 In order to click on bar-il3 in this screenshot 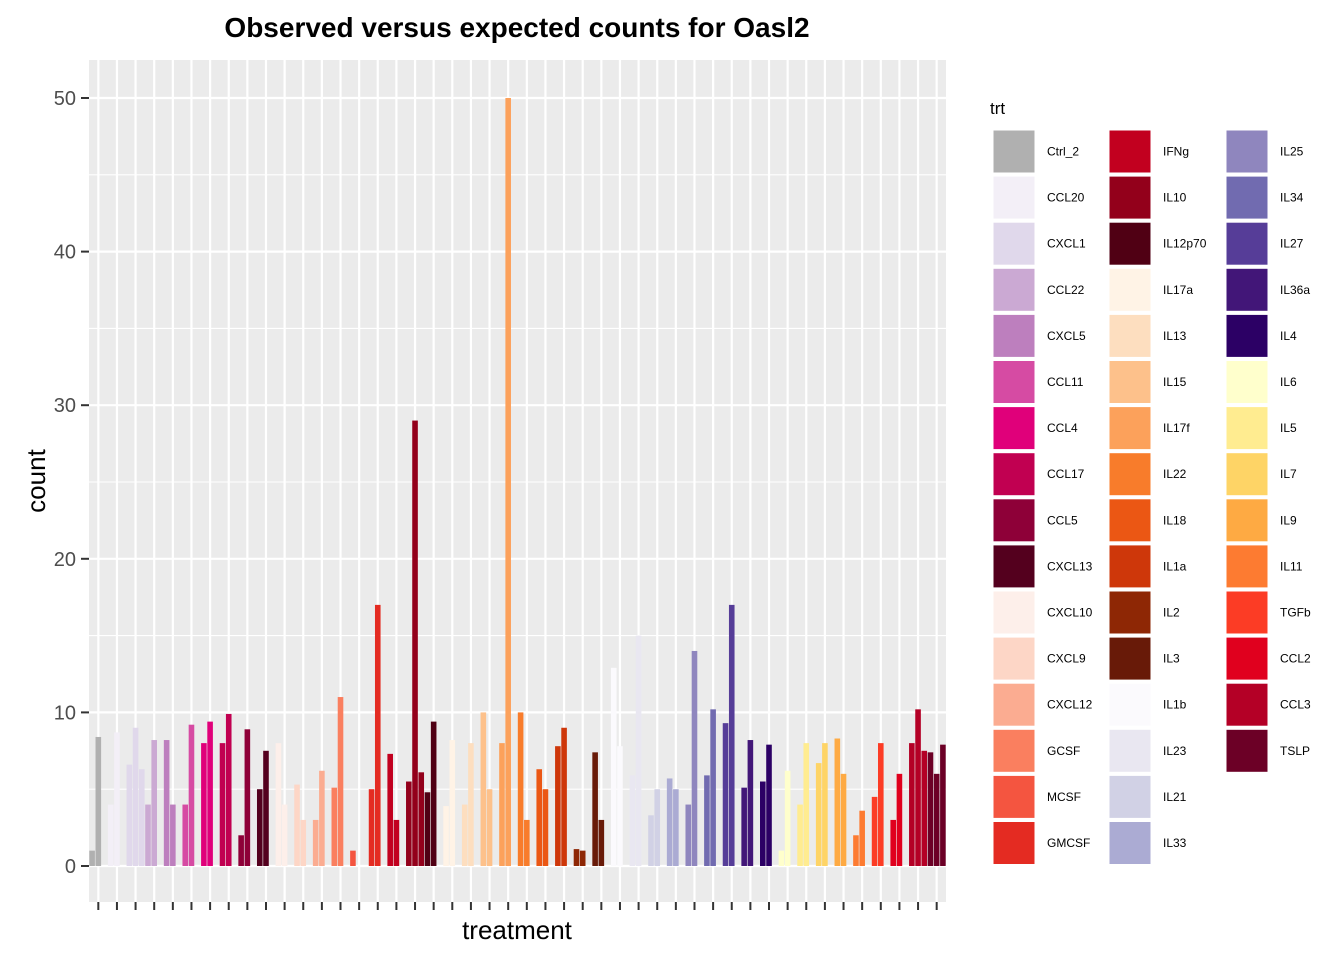, I will do `click(595, 809)`.